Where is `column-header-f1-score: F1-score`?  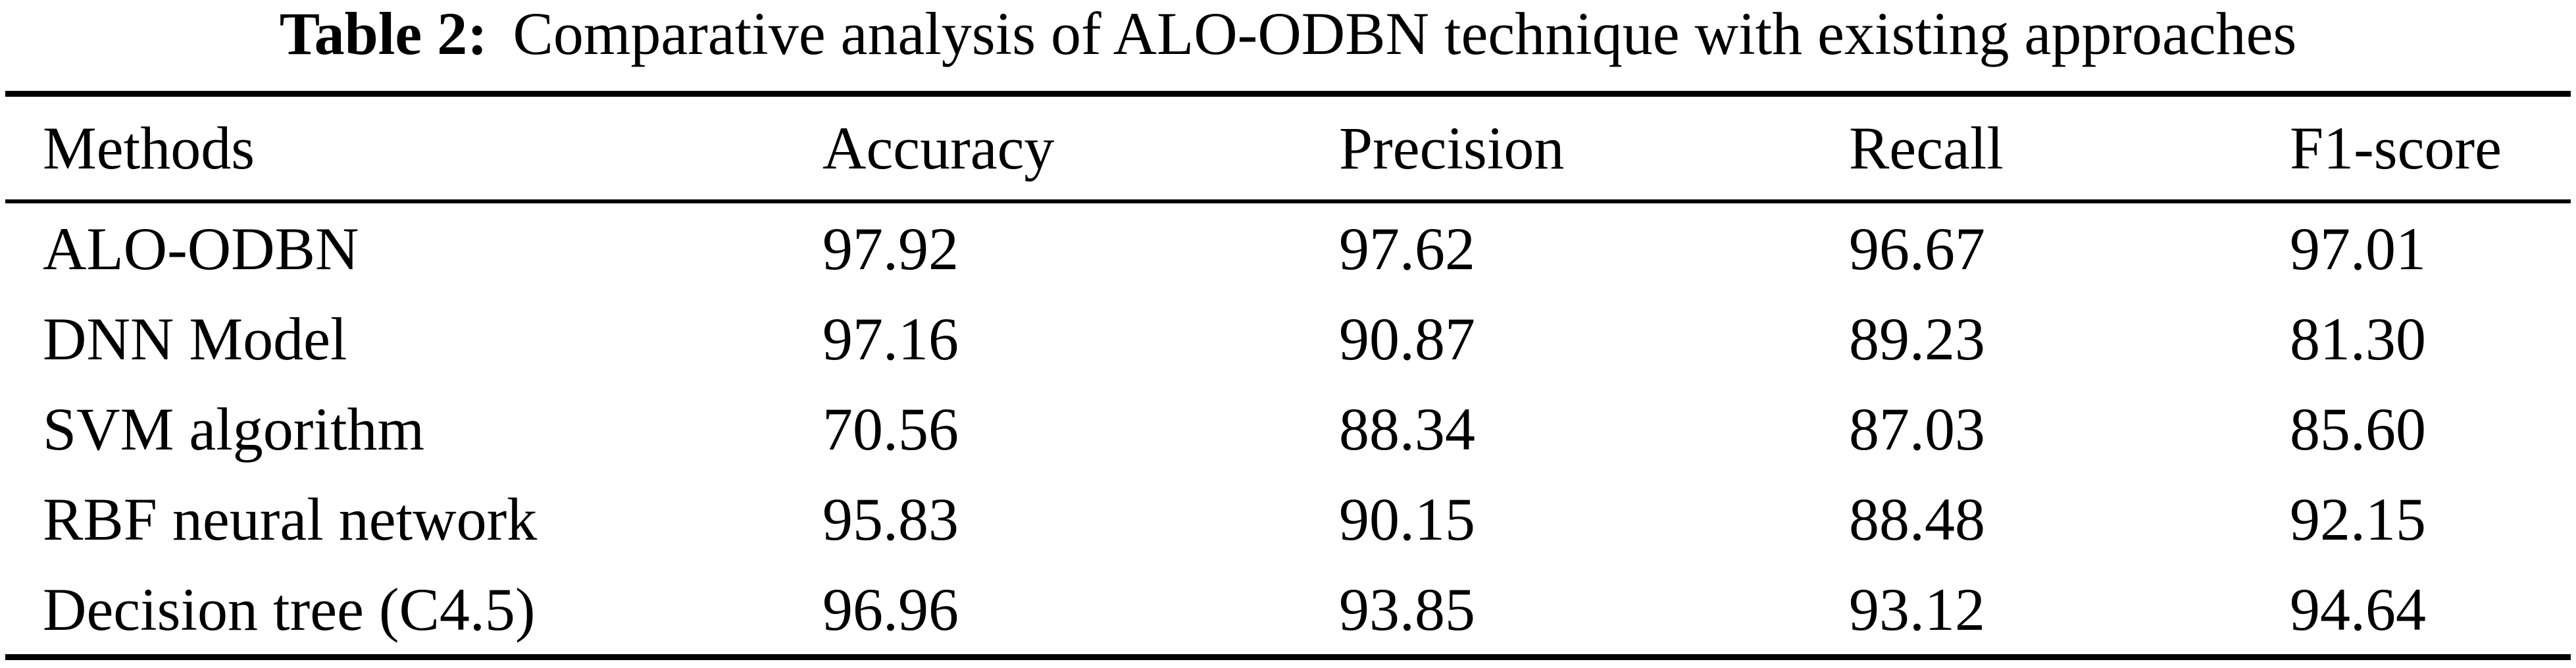
column-header-f1-score: F1-score is located at coordinates (2430, 148).